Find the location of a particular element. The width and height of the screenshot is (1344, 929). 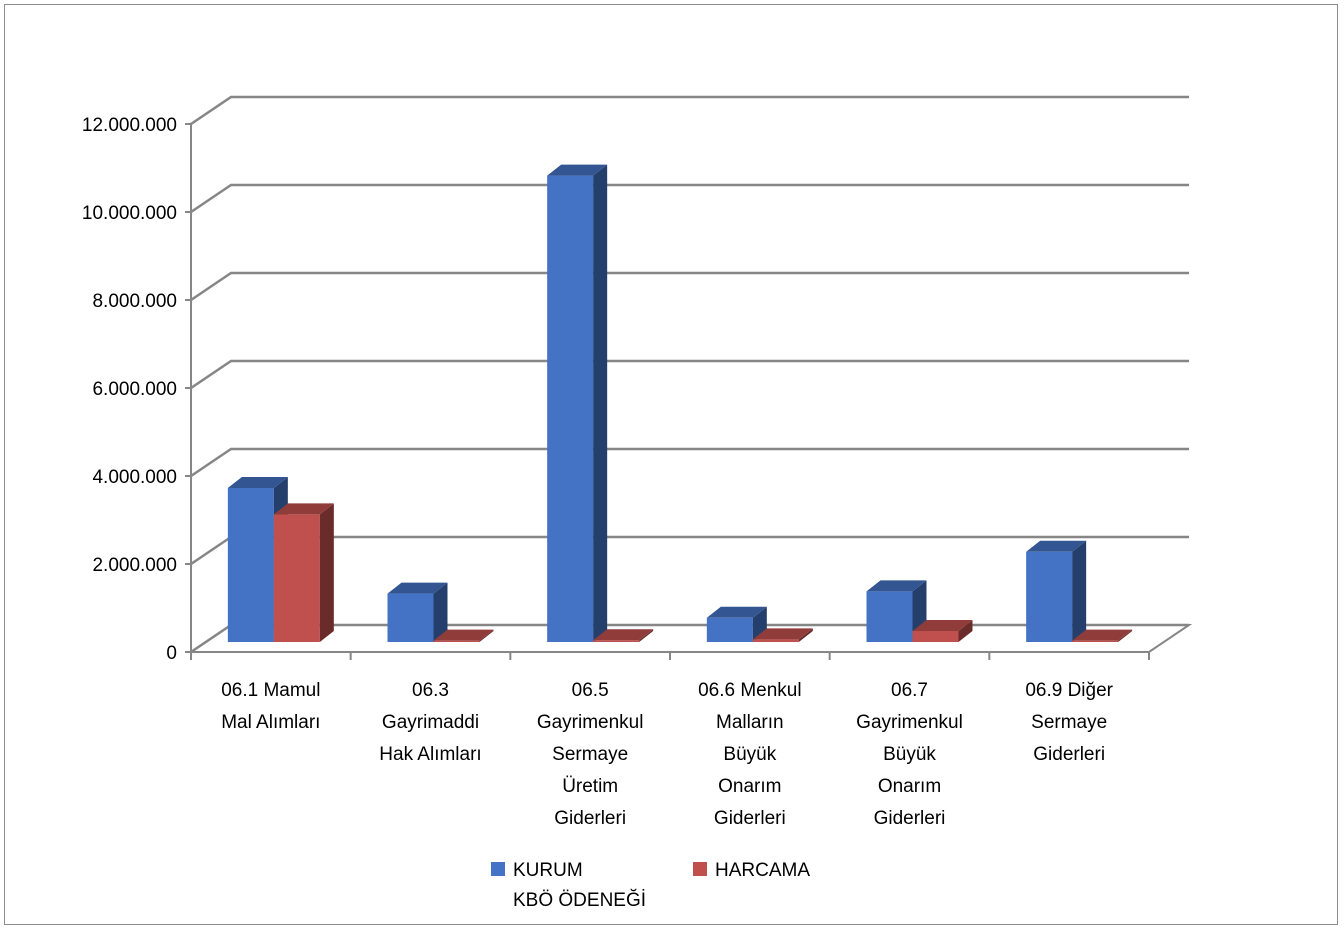

y-tick-label: 4.000.000 is located at coordinates (134, 477).